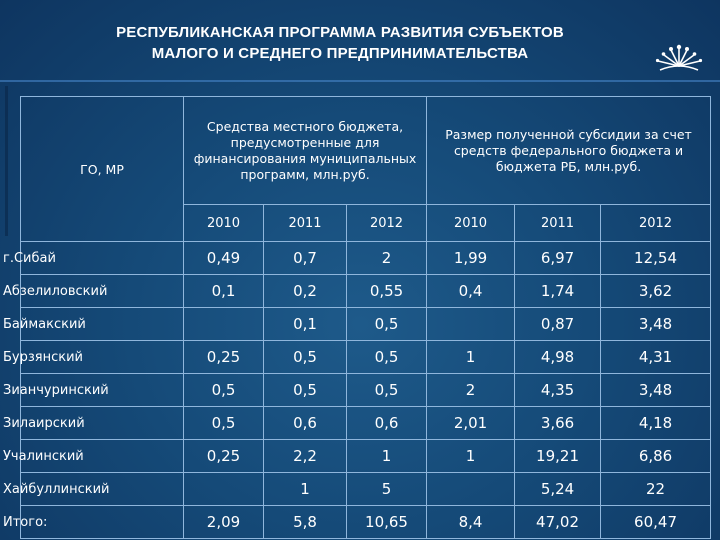 Image resolution: width=720 pixels, height=540 pixels. I want to click on value-cell: 3,62, so click(656, 291).